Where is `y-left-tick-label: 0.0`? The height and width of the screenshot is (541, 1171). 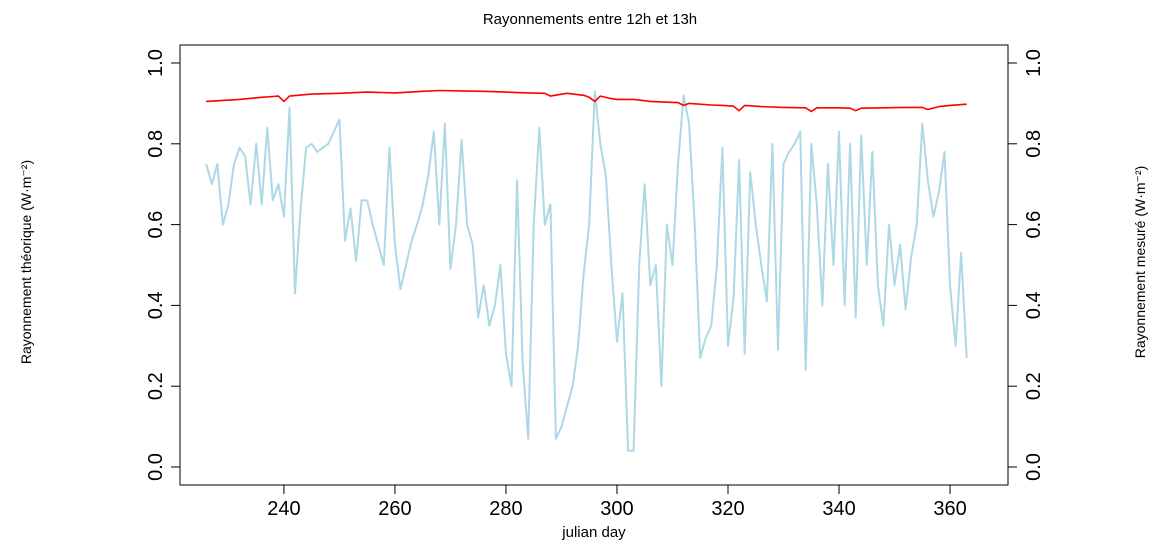 y-left-tick-label: 0.0 is located at coordinates (156, 467).